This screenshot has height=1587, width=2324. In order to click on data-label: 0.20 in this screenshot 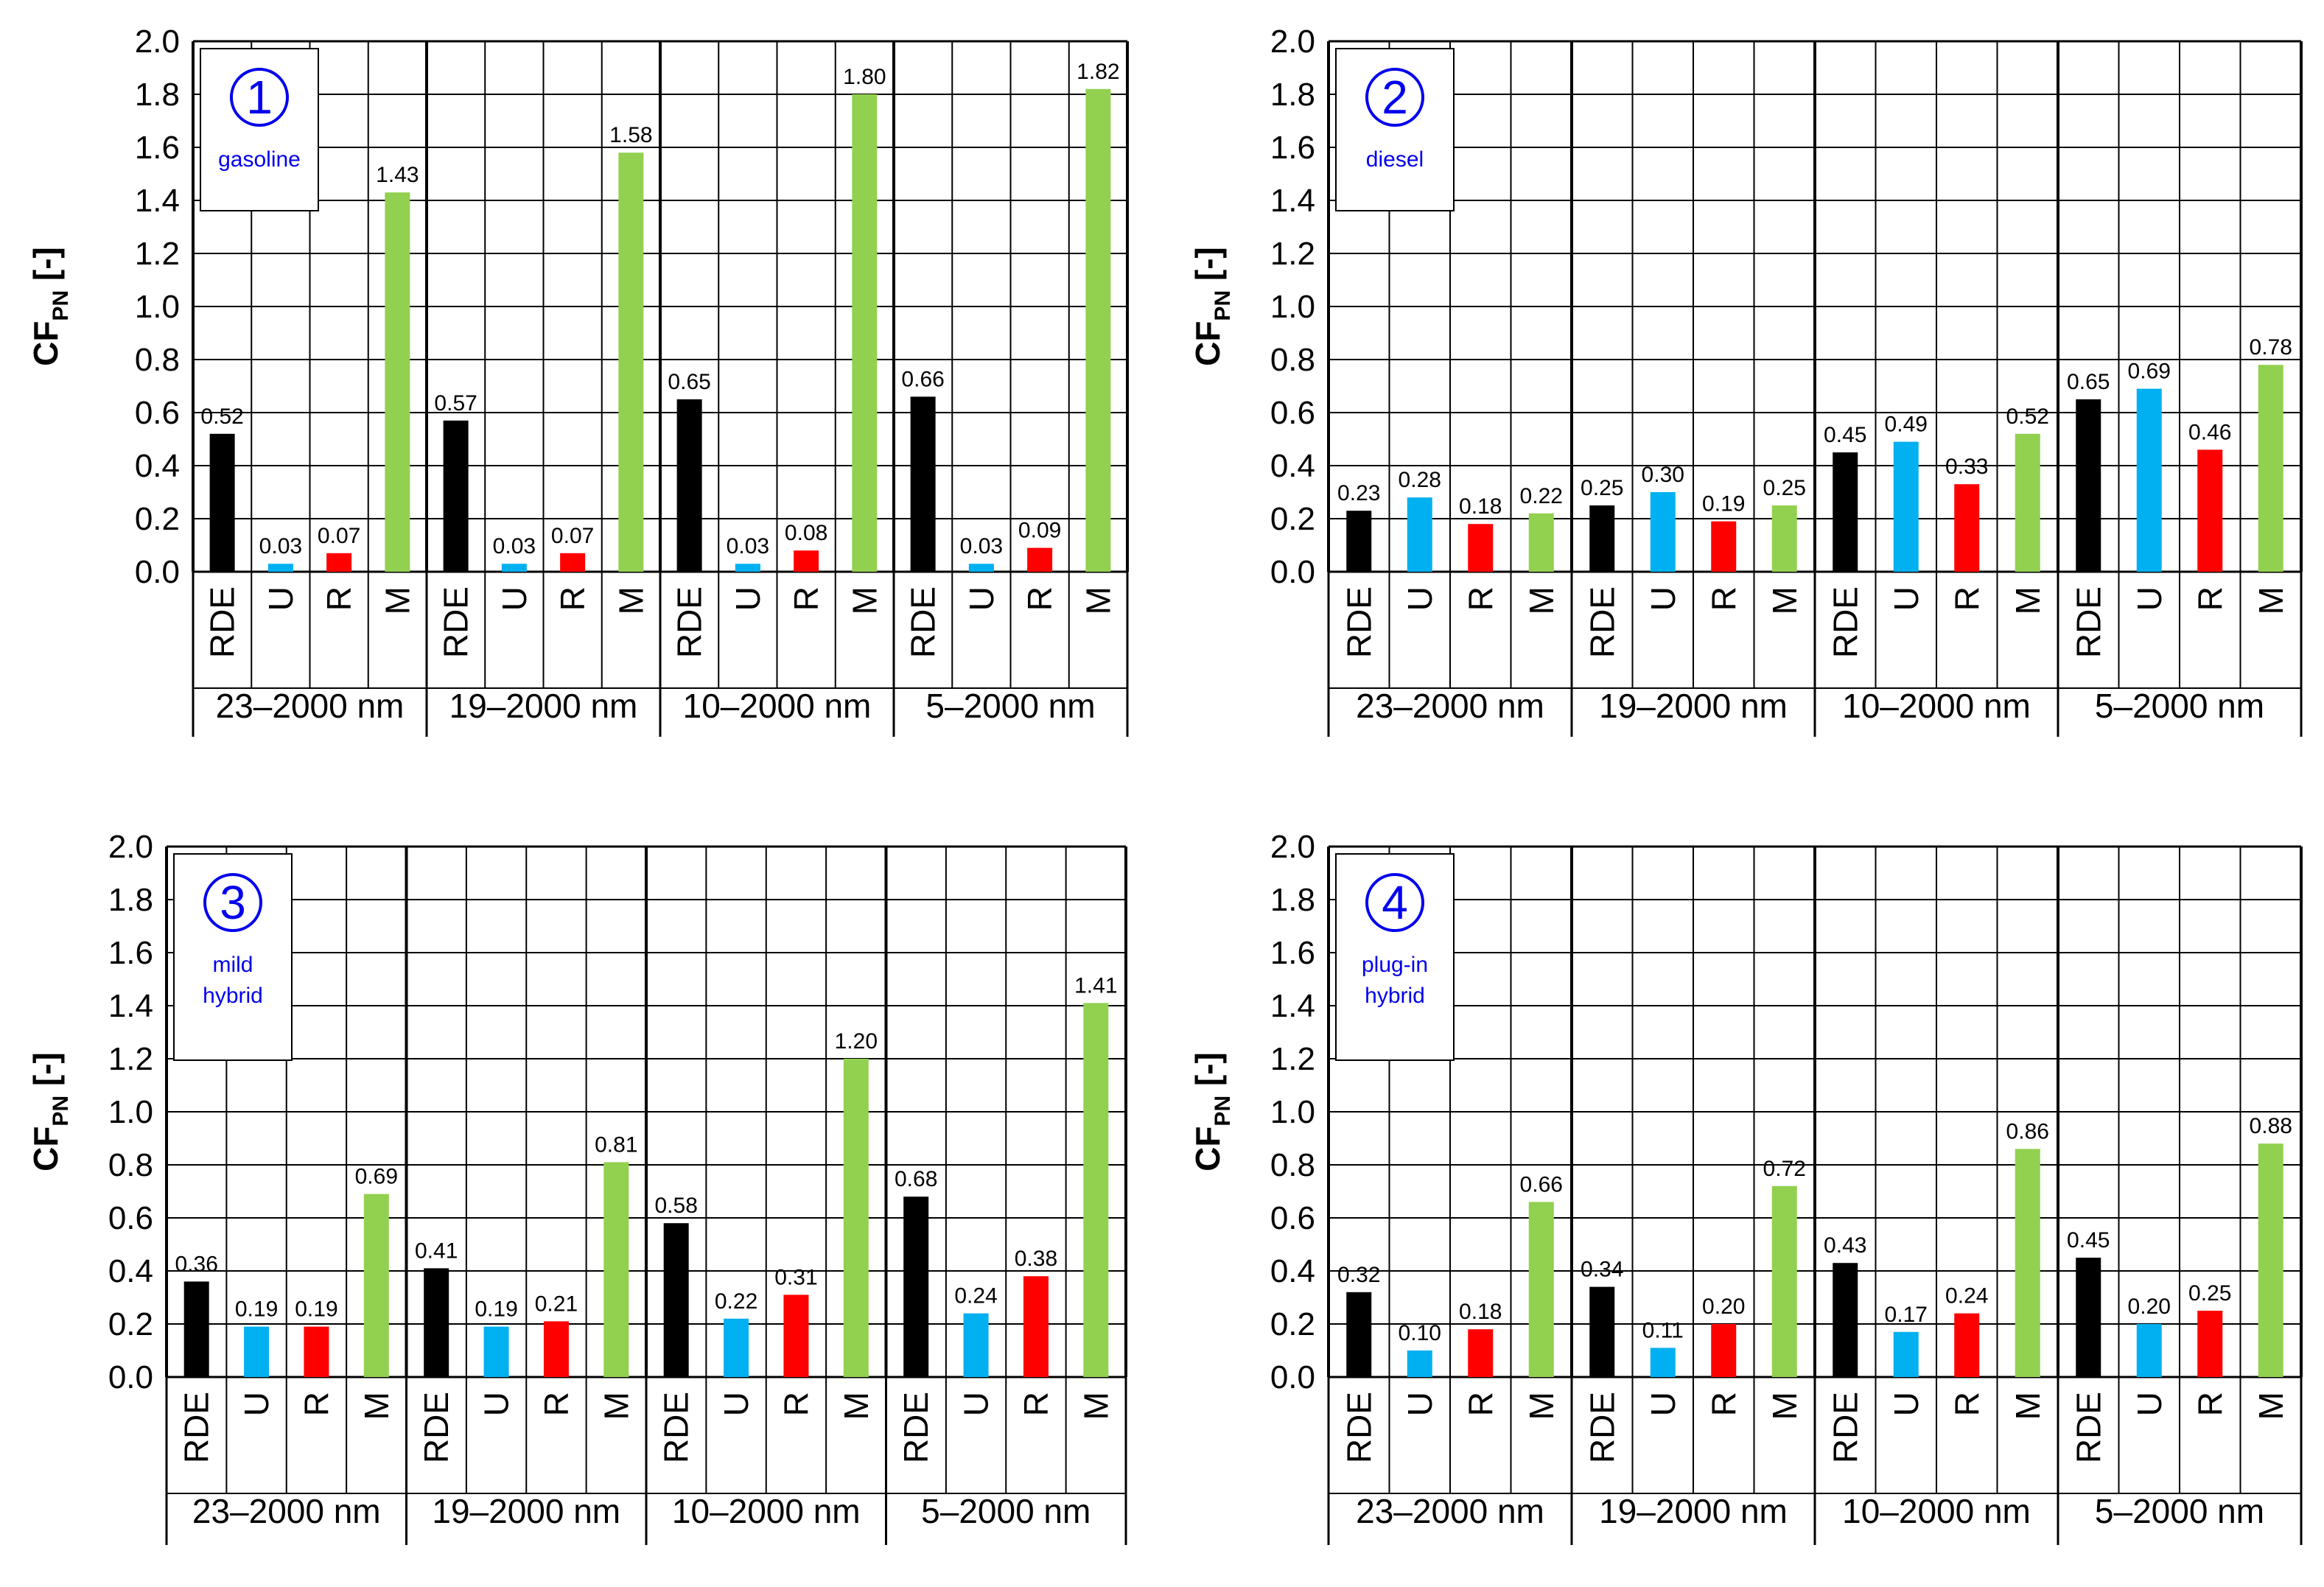, I will do `click(2149, 1307)`.